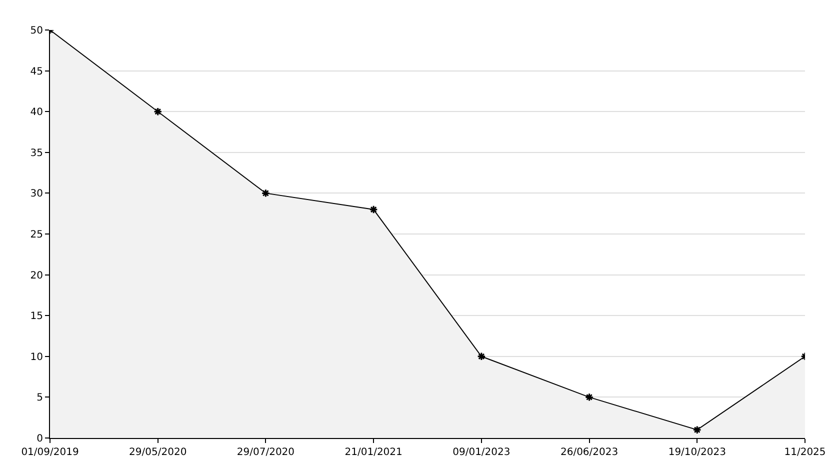 The image size is (834, 468). What do you see at coordinates (39, 439) in the screenshot?
I see `y-tick-label: 0` at bounding box center [39, 439].